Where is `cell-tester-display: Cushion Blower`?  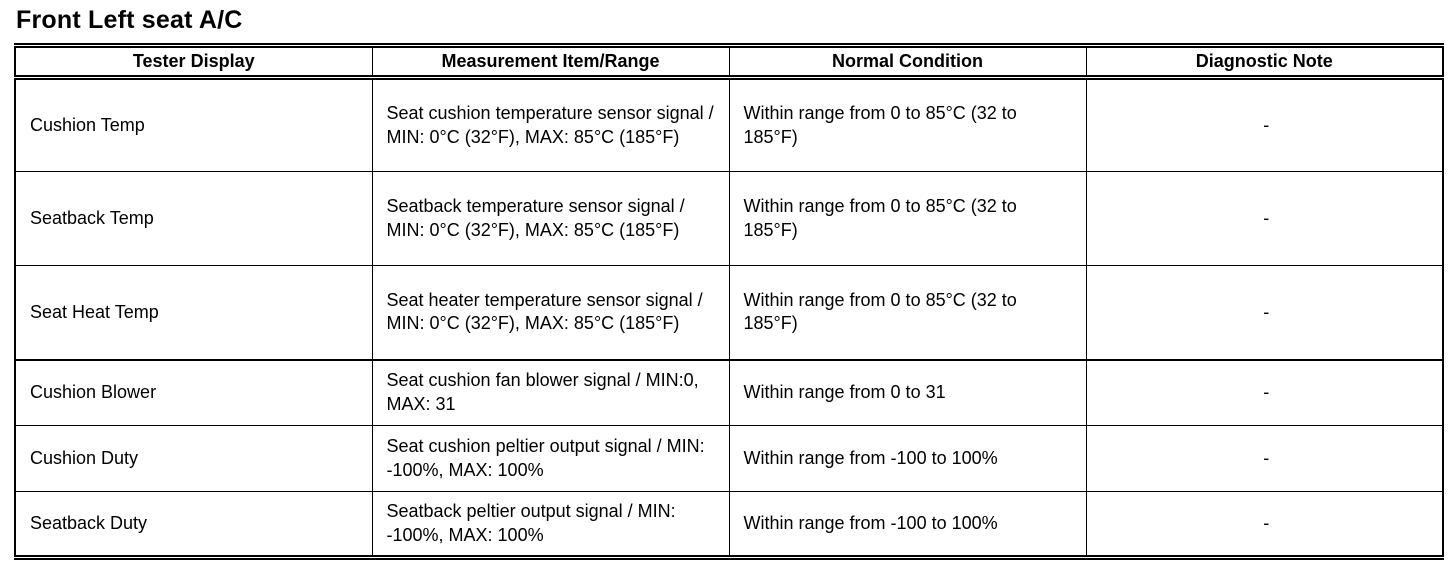
cell-tester-display: Cushion Blower is located at coordinates (193, 392).